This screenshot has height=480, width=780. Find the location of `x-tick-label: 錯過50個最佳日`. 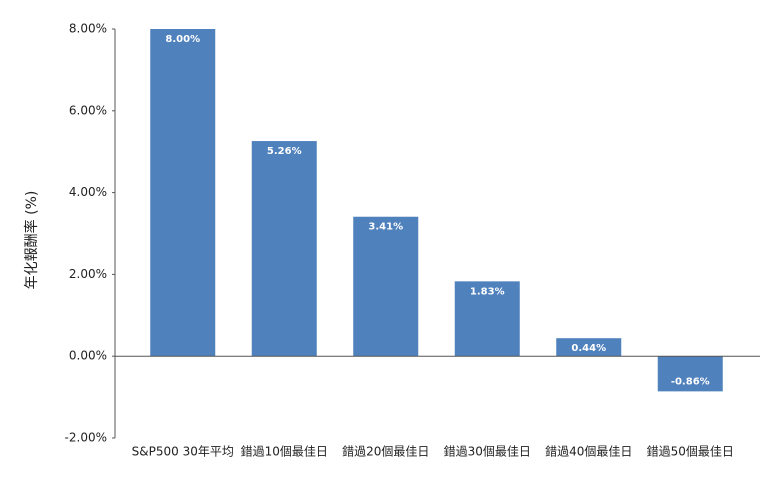

x-tick-label: 錯過50個最佳日 is located at coordinates (690, 451).